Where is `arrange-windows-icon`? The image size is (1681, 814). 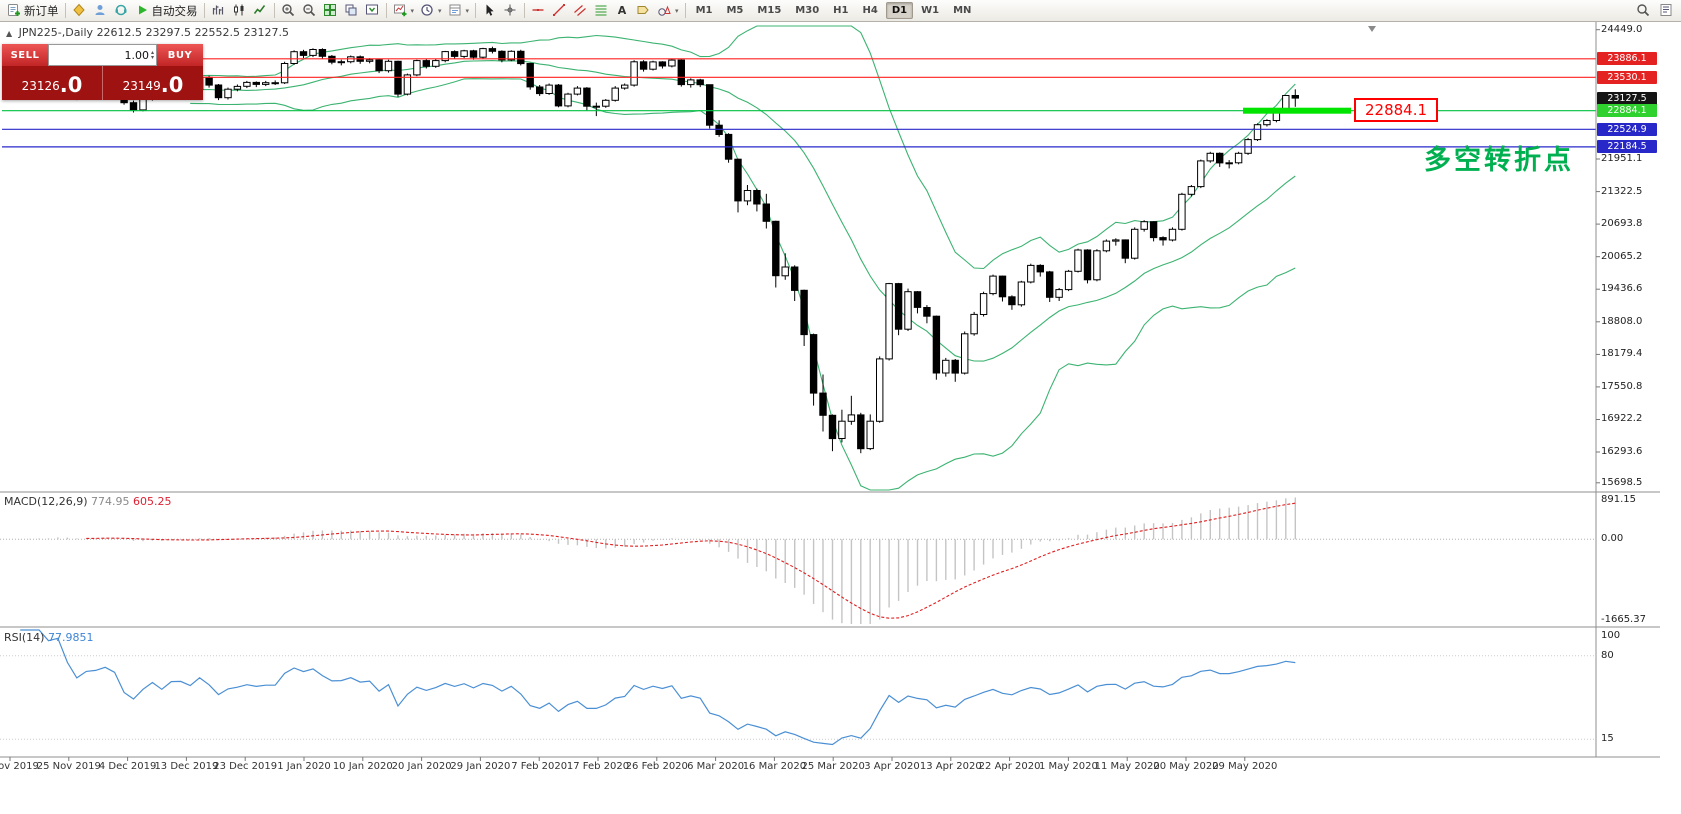
arrange-windows-icon is located at coordinates (372, 10).